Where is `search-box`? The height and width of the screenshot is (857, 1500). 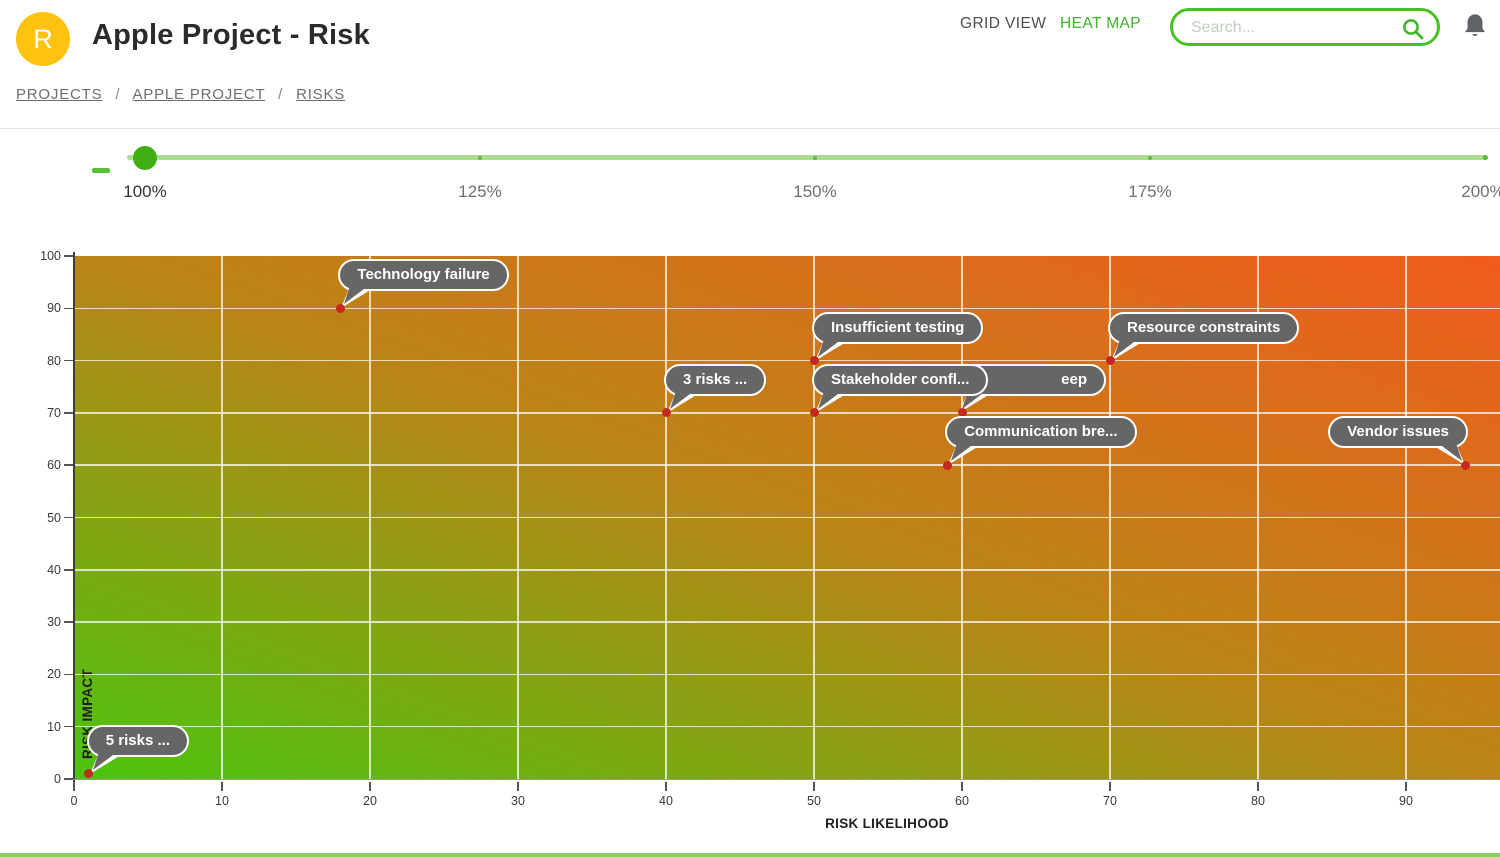 search-box is located at coordinates (1305, 27).